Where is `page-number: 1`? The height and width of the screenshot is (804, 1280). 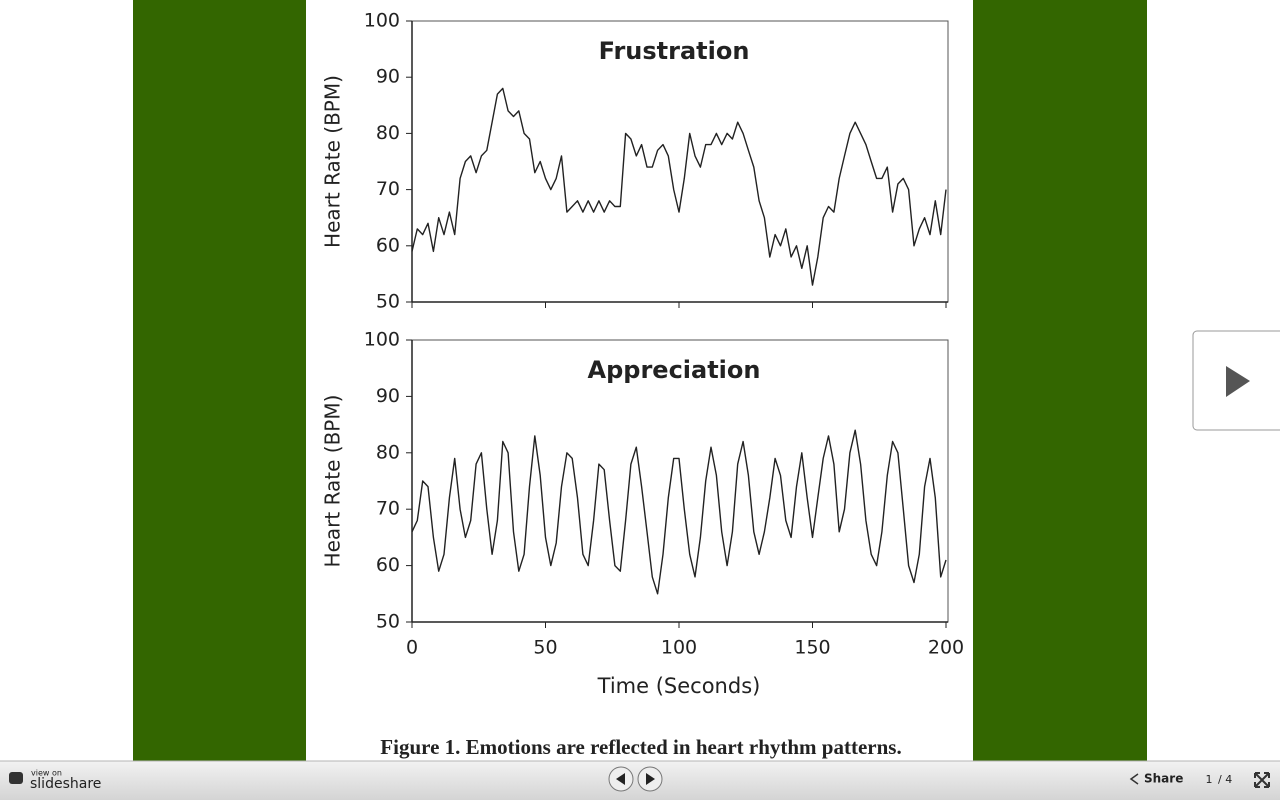
page-number: 1 is located at coordinates (1209, 779).